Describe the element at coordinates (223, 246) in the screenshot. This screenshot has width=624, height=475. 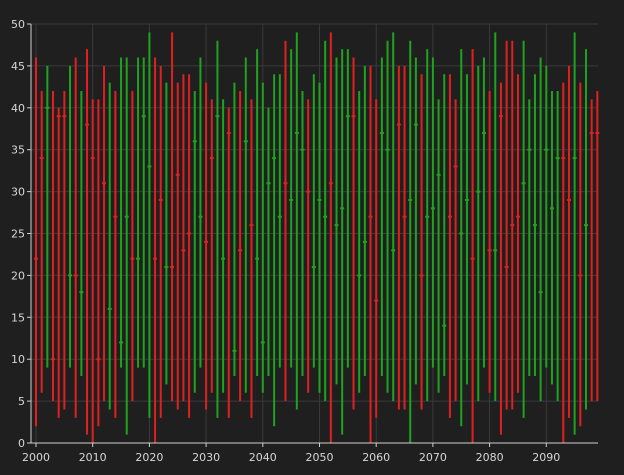
I see `hlc-bar-2033` at that location.